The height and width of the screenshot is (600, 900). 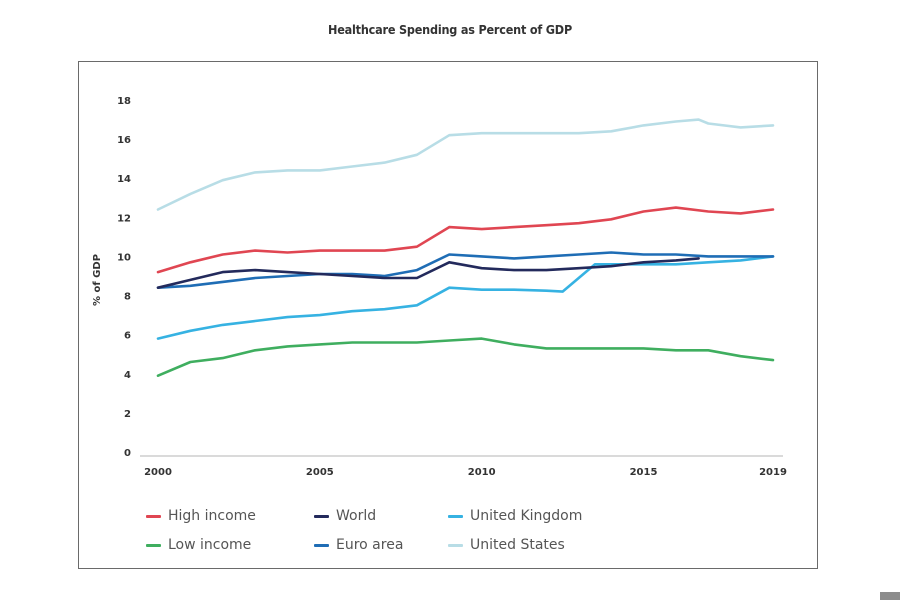 What do you see at coordinates (124, 179) in the screenshot?
I see `y-tick-label: 14` at bounding box center [124, 179].